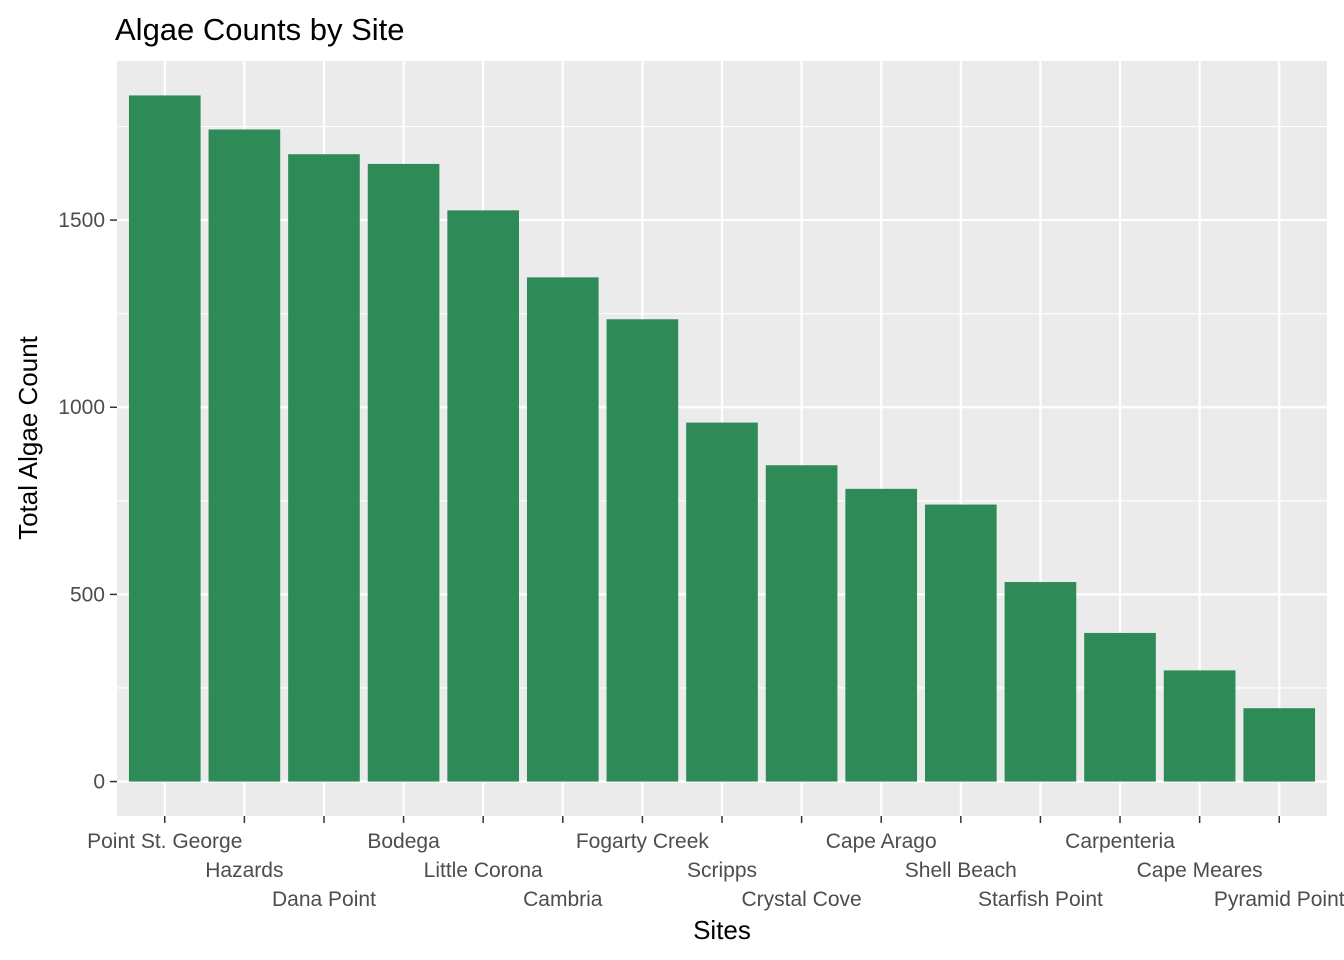 Image resolution: width=1344 pixels, height=960 pixels. Describe the element at coordinates (483, 870) in the screenshot. I see `x-tick-label: Little Corona` at that location.